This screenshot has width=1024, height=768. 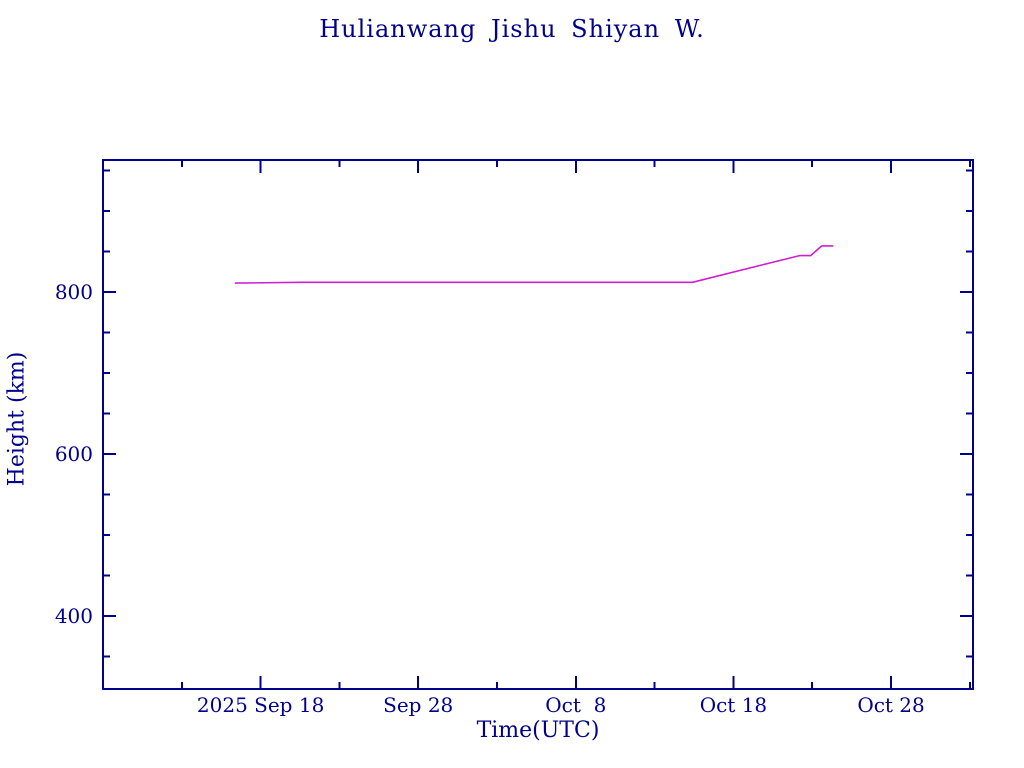 I want to click on y-tick-label: 600, so click(x=74, y=454).